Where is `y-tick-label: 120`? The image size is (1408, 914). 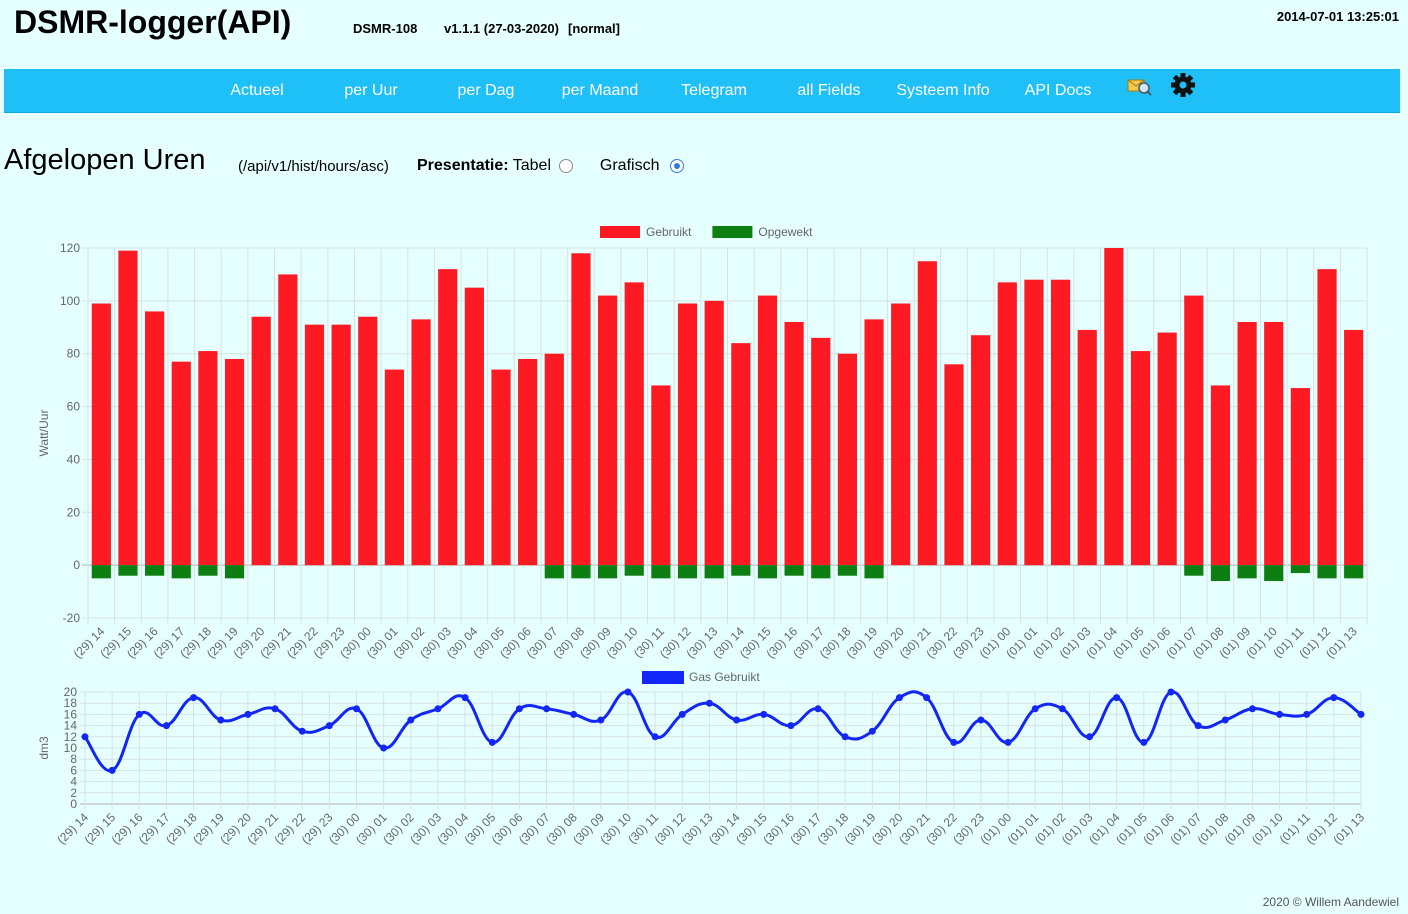
y-tick-label: 120 is located at coordinates (70, 248).